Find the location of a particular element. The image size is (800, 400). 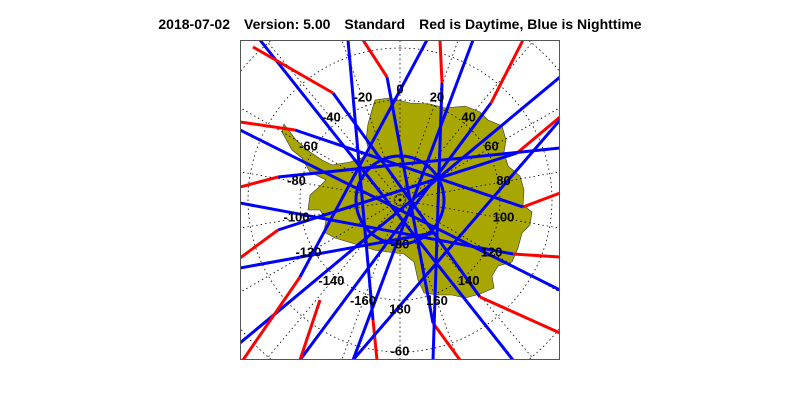

product-label: Standard is located at coordinates (375, 24).